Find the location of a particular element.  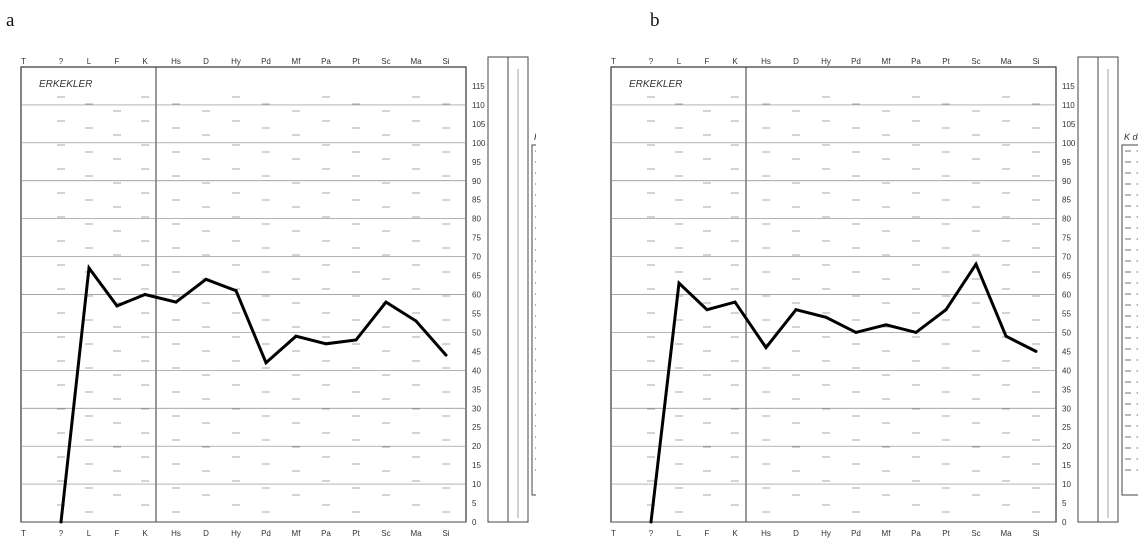

y-tick-label: 115 is located at coordinates (1068, 86).